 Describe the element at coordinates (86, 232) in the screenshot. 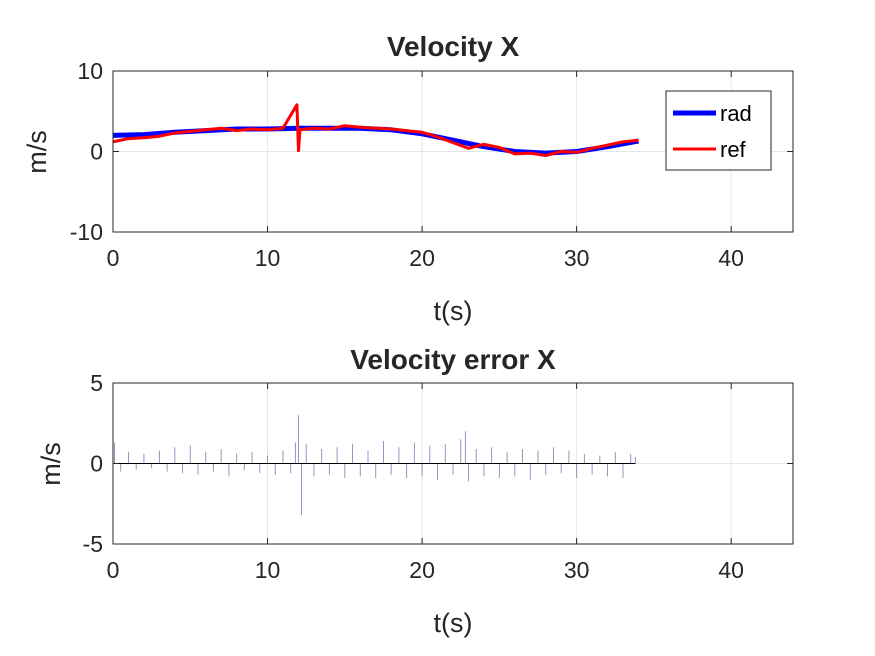

I see `y-tick-label: -10` at that location.